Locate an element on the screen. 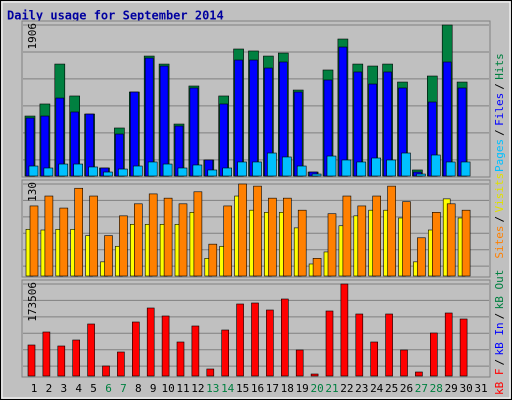 The width and height of the screenshot is (512, 400). legend-entry: Files is located at coordinates (499, 109).